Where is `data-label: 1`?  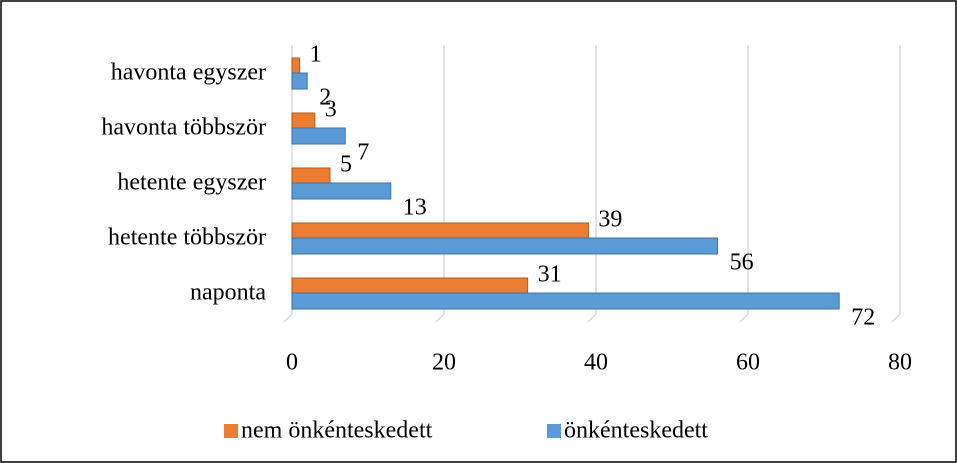 data-label: 1 is located at coordinates (316, 55).